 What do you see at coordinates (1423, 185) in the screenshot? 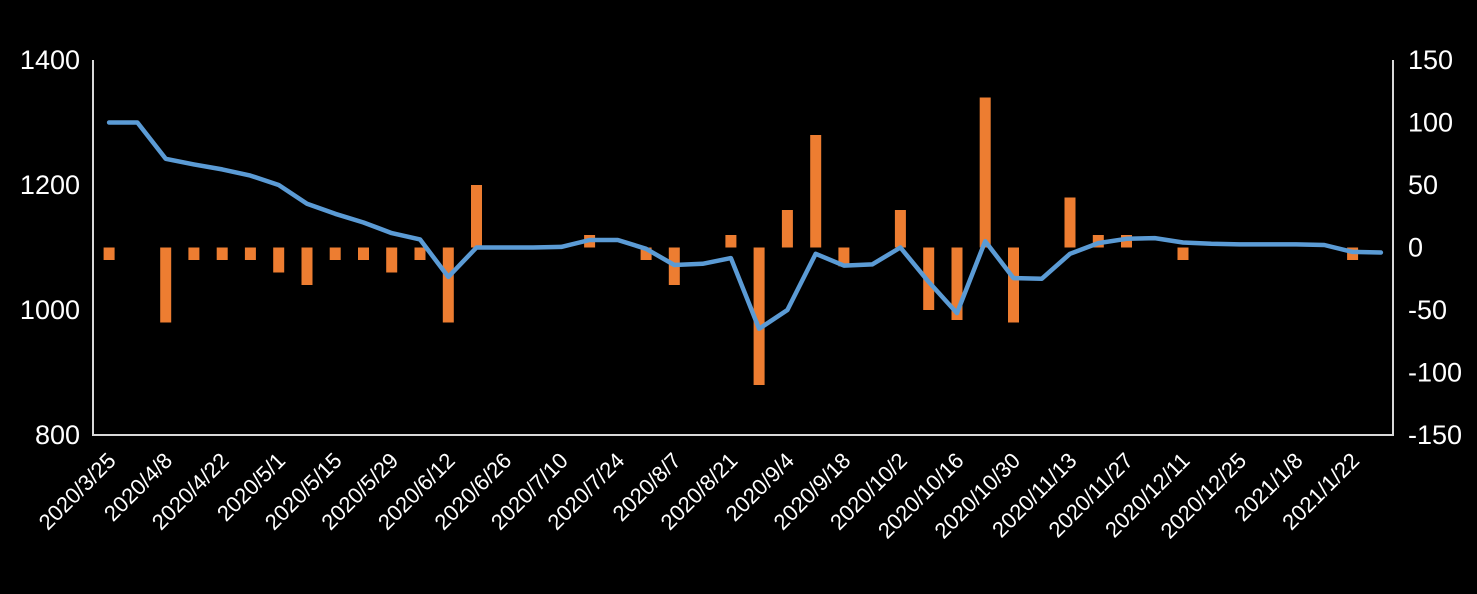
I see `y-right-tick-label: 50` at bounding box center [1423, 185].